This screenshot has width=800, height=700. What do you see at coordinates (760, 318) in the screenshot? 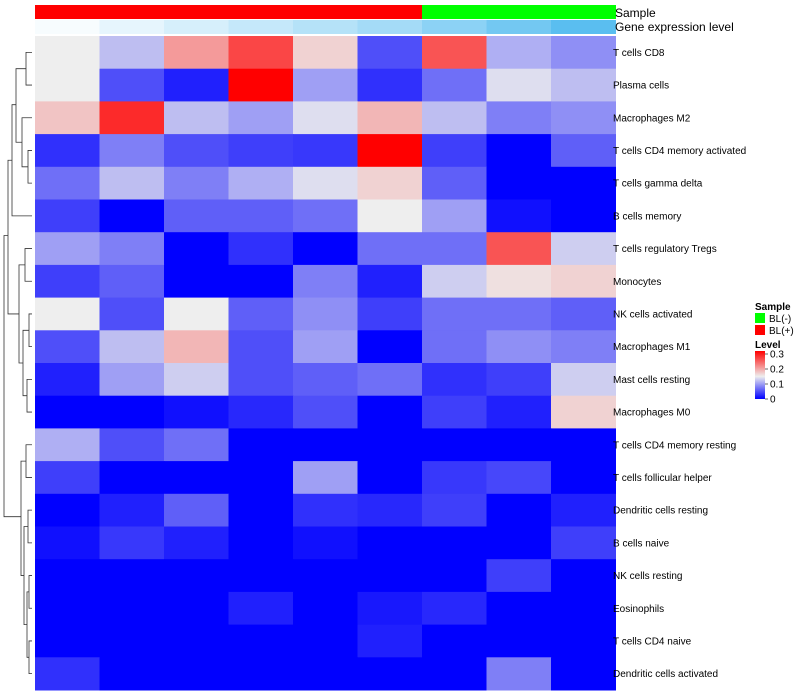
I see `legend-swatch-bl-neg` at bounding box center [760, 318].